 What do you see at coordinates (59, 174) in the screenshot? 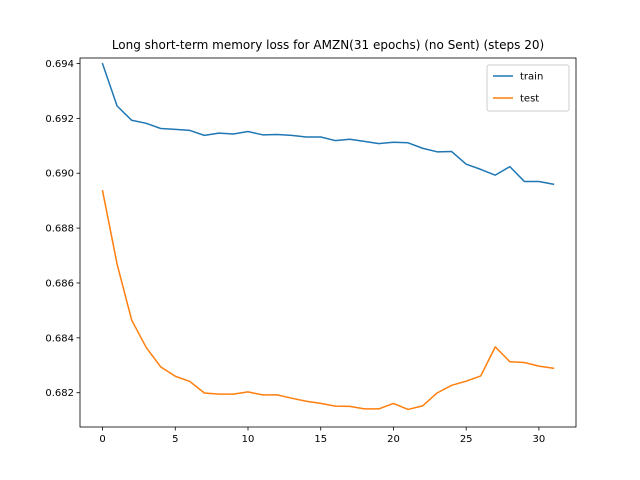
I see `y-tick-label: 0.690` at bounding box center [59, 174].